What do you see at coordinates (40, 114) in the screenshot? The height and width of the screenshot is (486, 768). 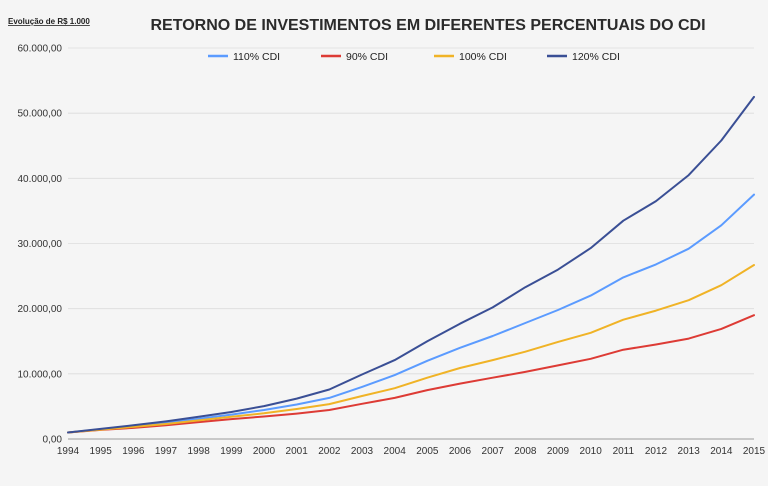 I see `y-tick-label: 50.000,00` at bounding box center [40, 114].